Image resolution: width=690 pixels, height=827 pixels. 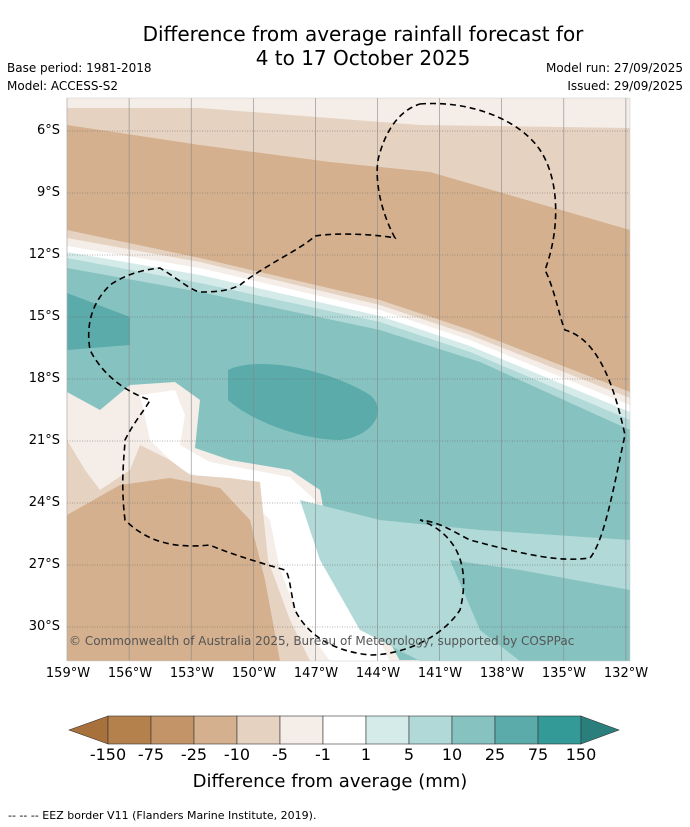 I want to click on colorbar-tick: -1, so click(x=323, y=754).